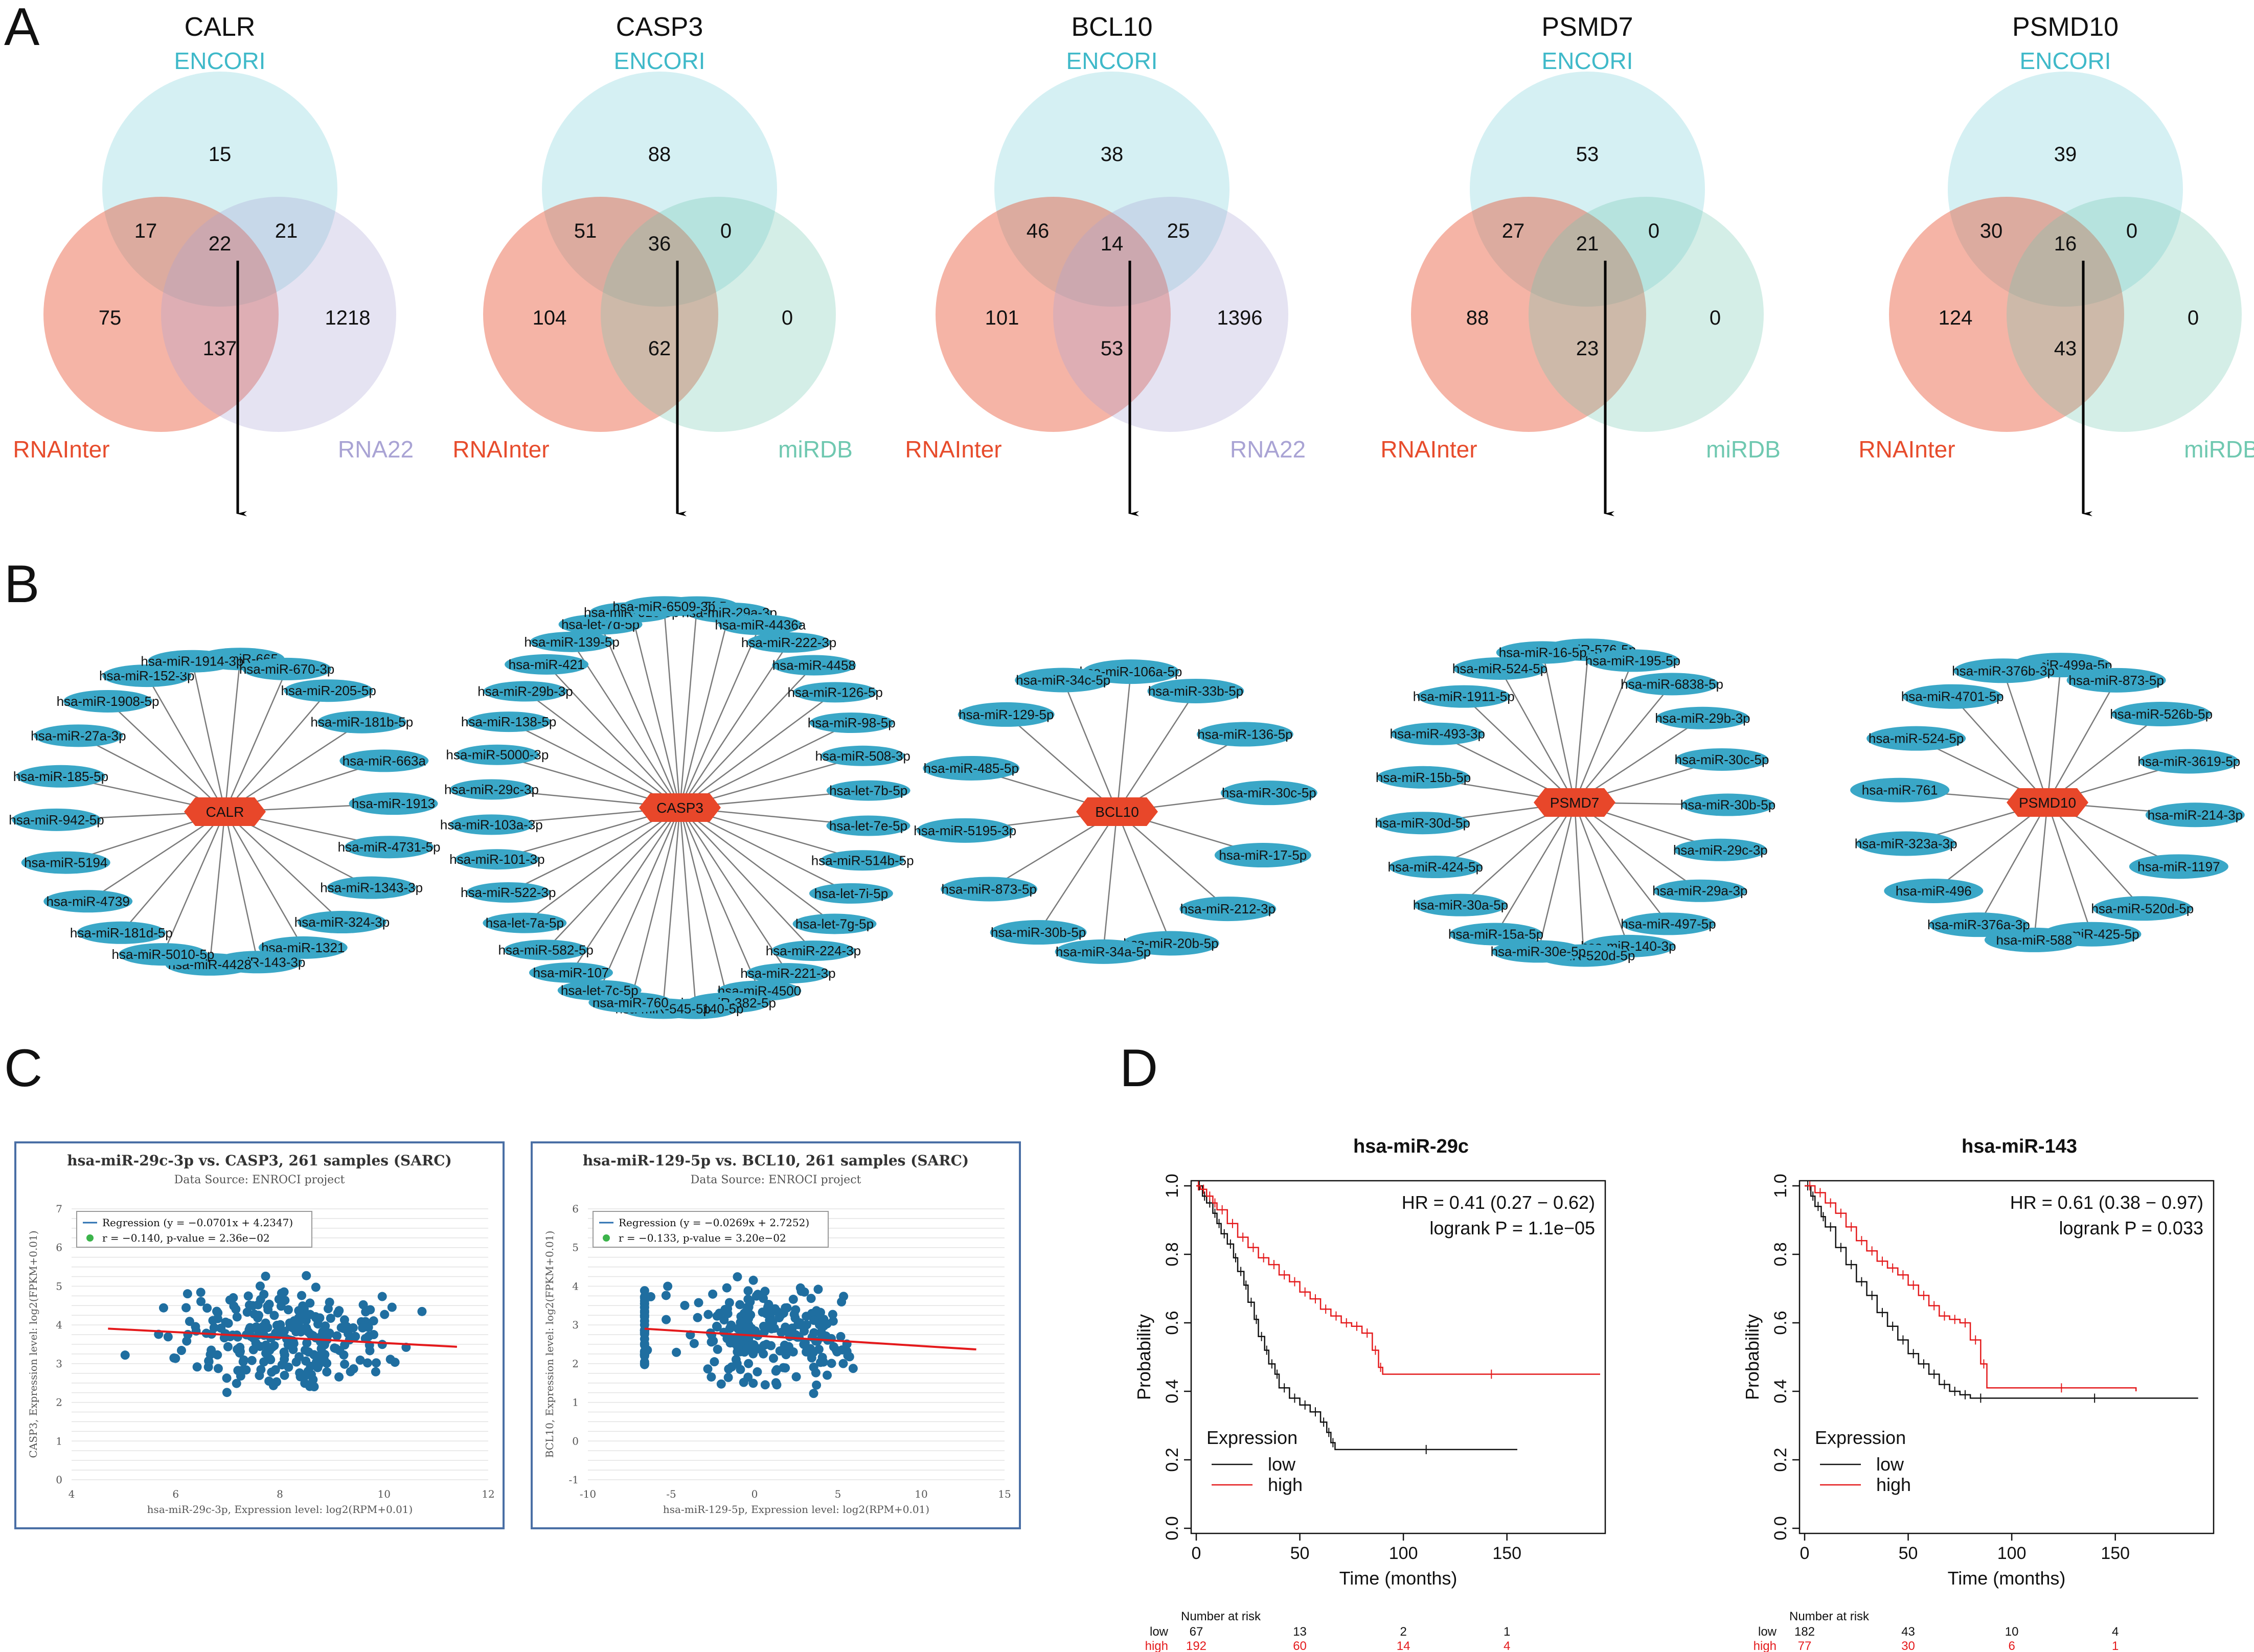  Describe the element at coordinates (671, 1494) in the screenshot. I see `x-tick-label: -5` at that location.